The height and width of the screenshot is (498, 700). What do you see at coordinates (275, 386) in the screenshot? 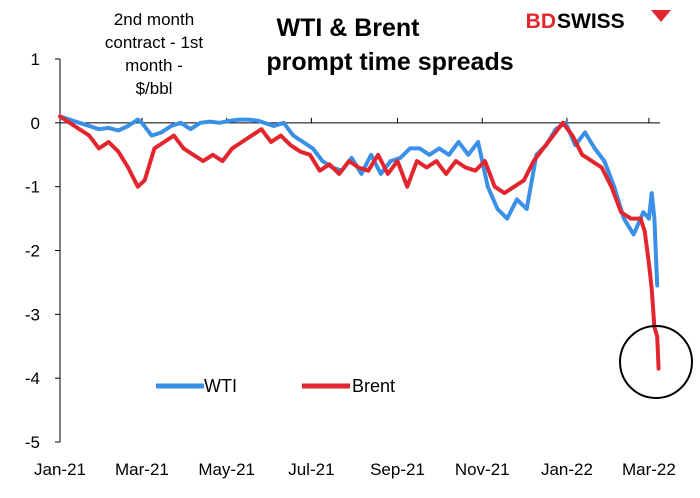
I see `legend: WTI Brent` at bounding box center [275, 386].